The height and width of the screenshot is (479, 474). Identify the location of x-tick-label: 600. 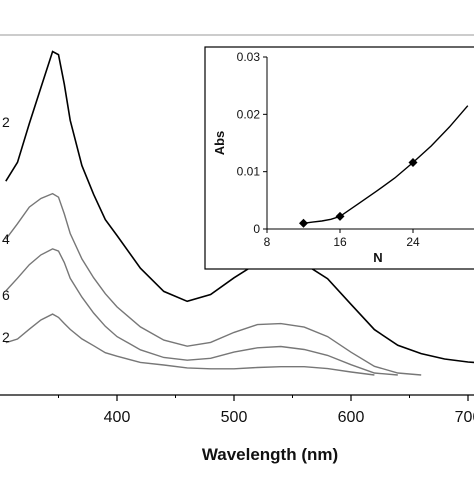
(351, 417).